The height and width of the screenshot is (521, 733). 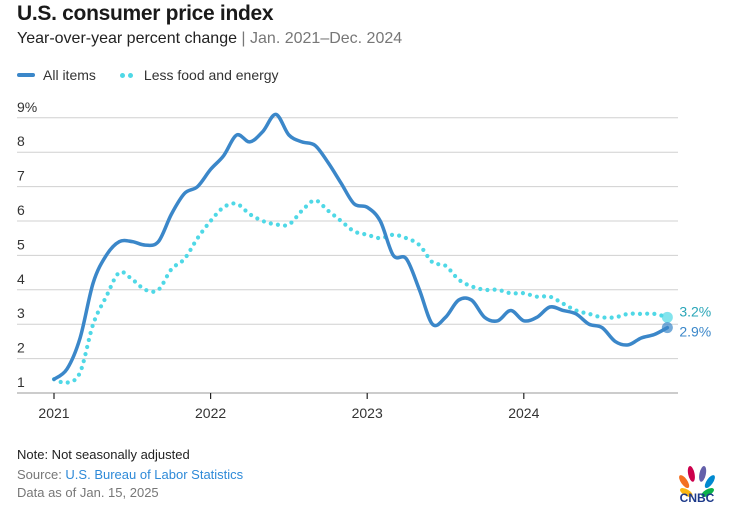 What do you see at coordinates (26, 75) in the screenshot?
I see `legend-swatch-solid-line` at bounding box center [26, 75].